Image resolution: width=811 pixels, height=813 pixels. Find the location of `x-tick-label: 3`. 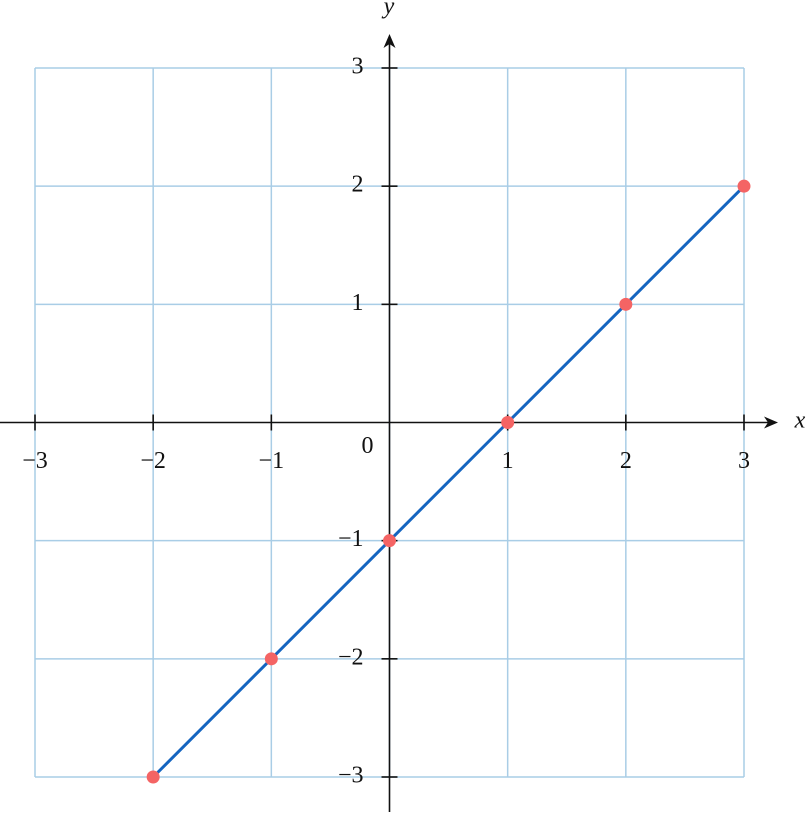

x-tick-label: 3 is located at coordinates (744, 461).